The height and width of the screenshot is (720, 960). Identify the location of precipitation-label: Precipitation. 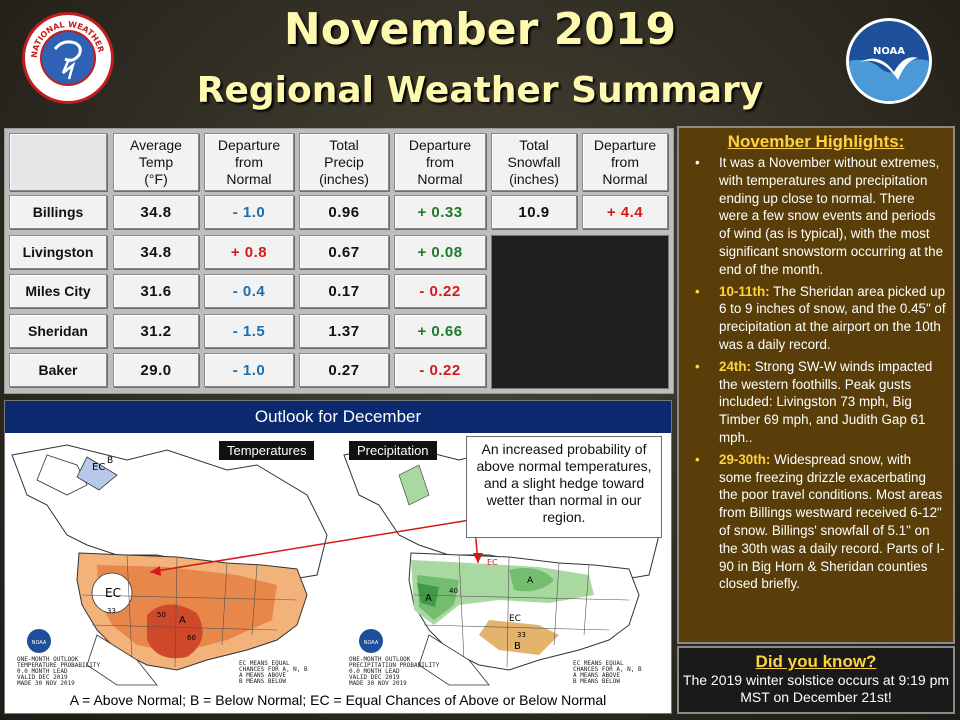
(393, 450).